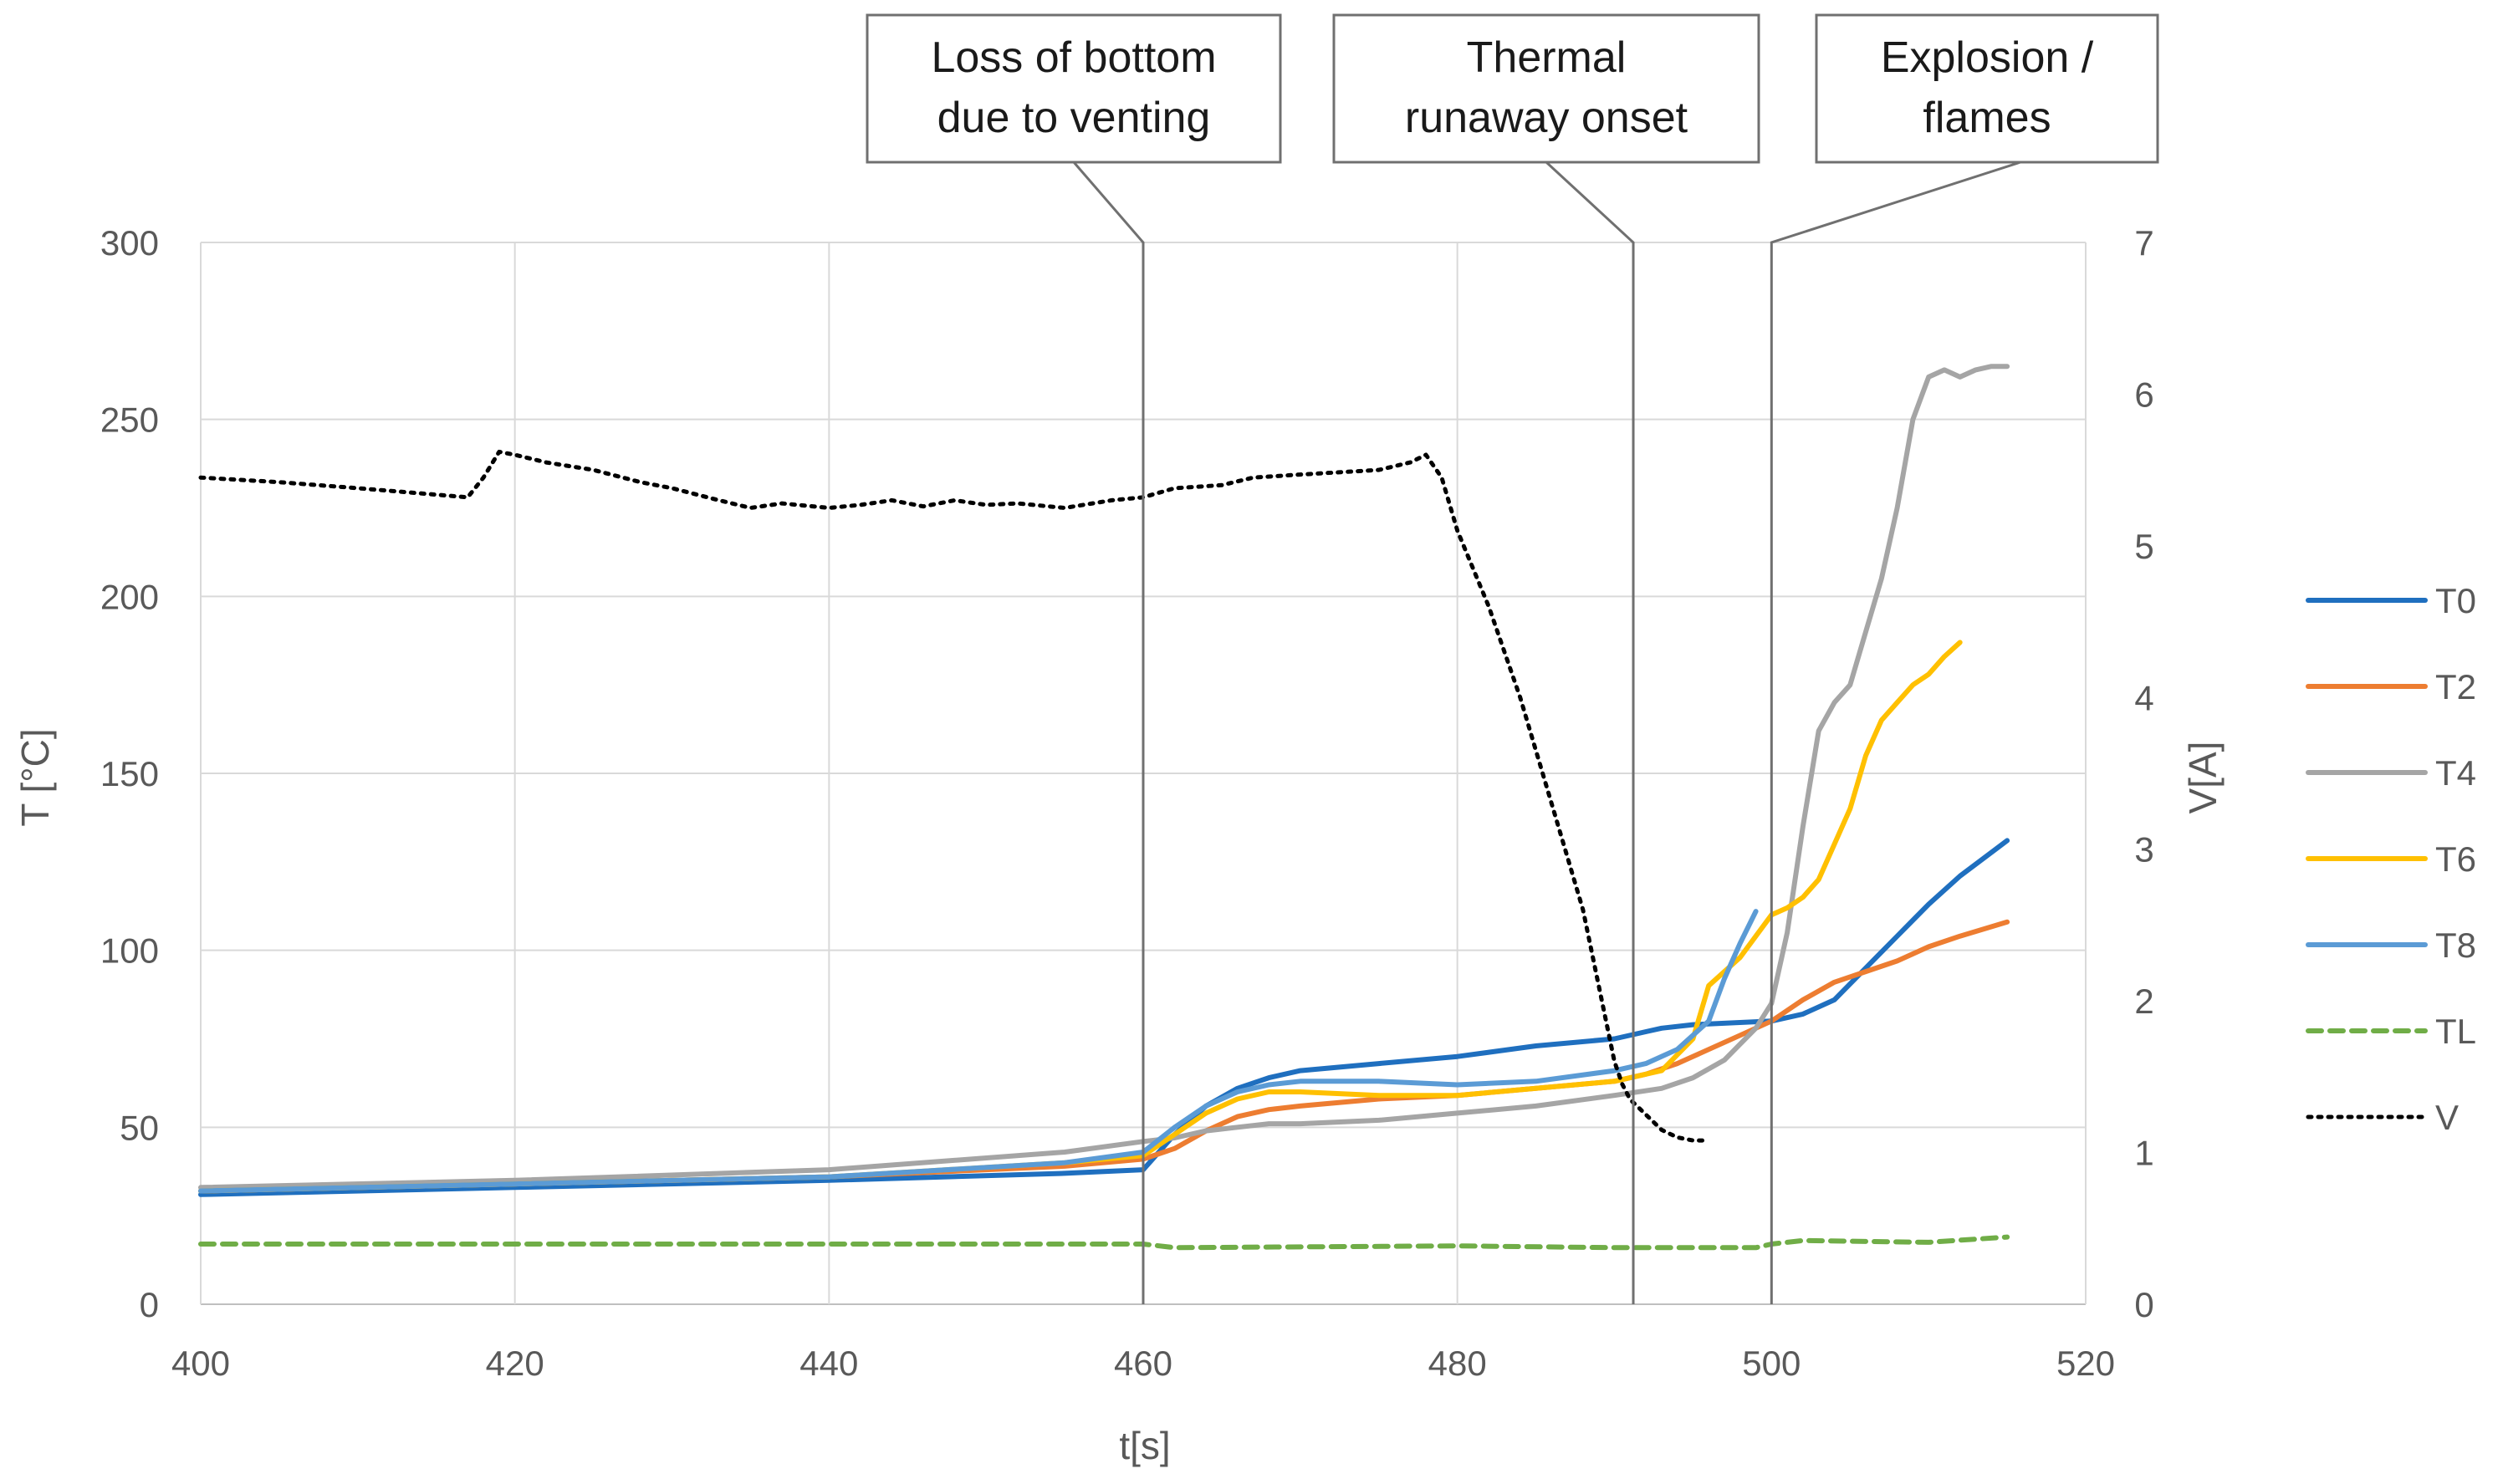 The image size is (2503, 1484). I want to click on annotation-text: runaway onset, so click(1546, 118).